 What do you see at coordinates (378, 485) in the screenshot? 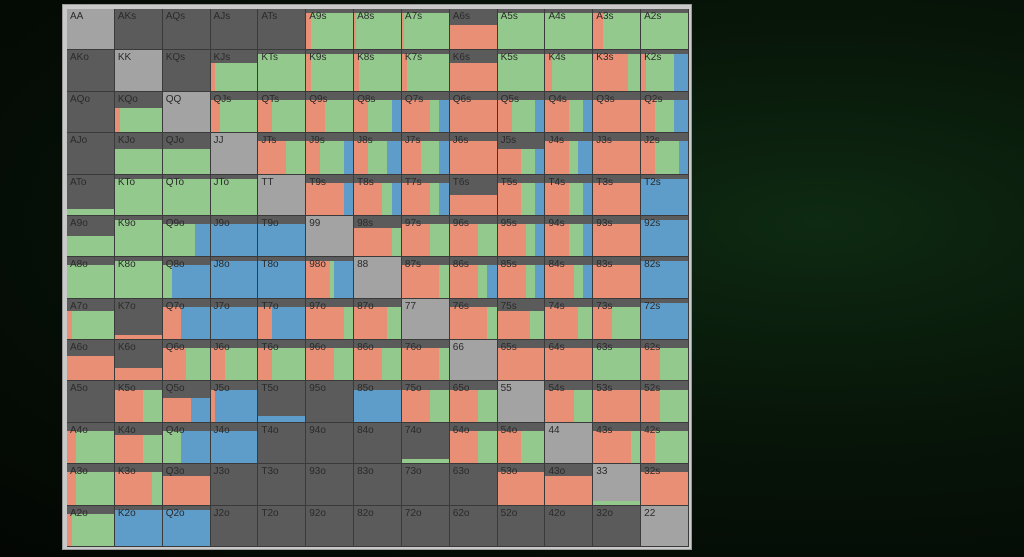
I see `hand-cell-83o: 83o` at bounding box center [378, 485].